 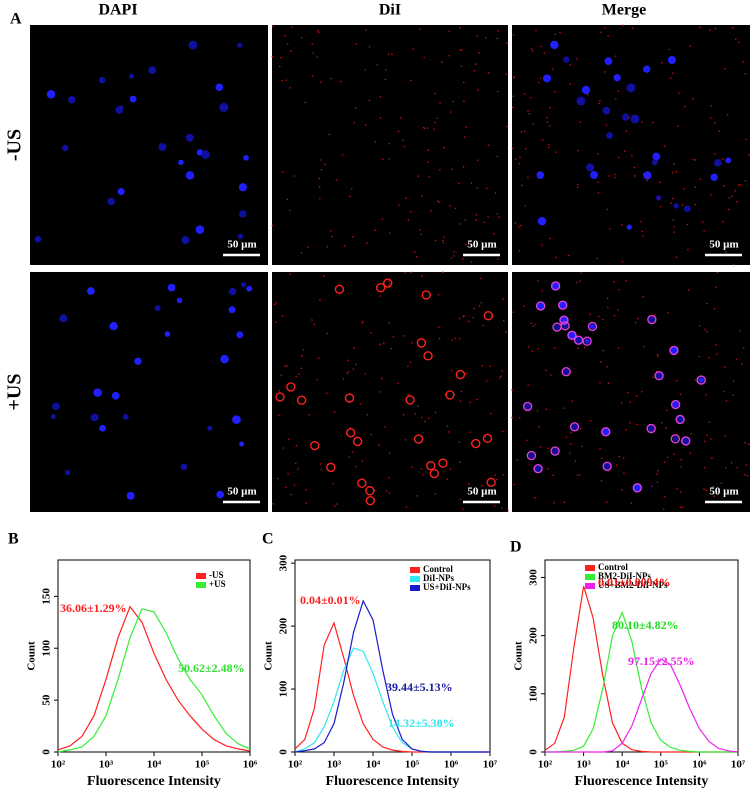 What do you see at coordinates (534, 693) in the screenshot?
I see `y-tick-label: 100` at bounding box center [534, 693].